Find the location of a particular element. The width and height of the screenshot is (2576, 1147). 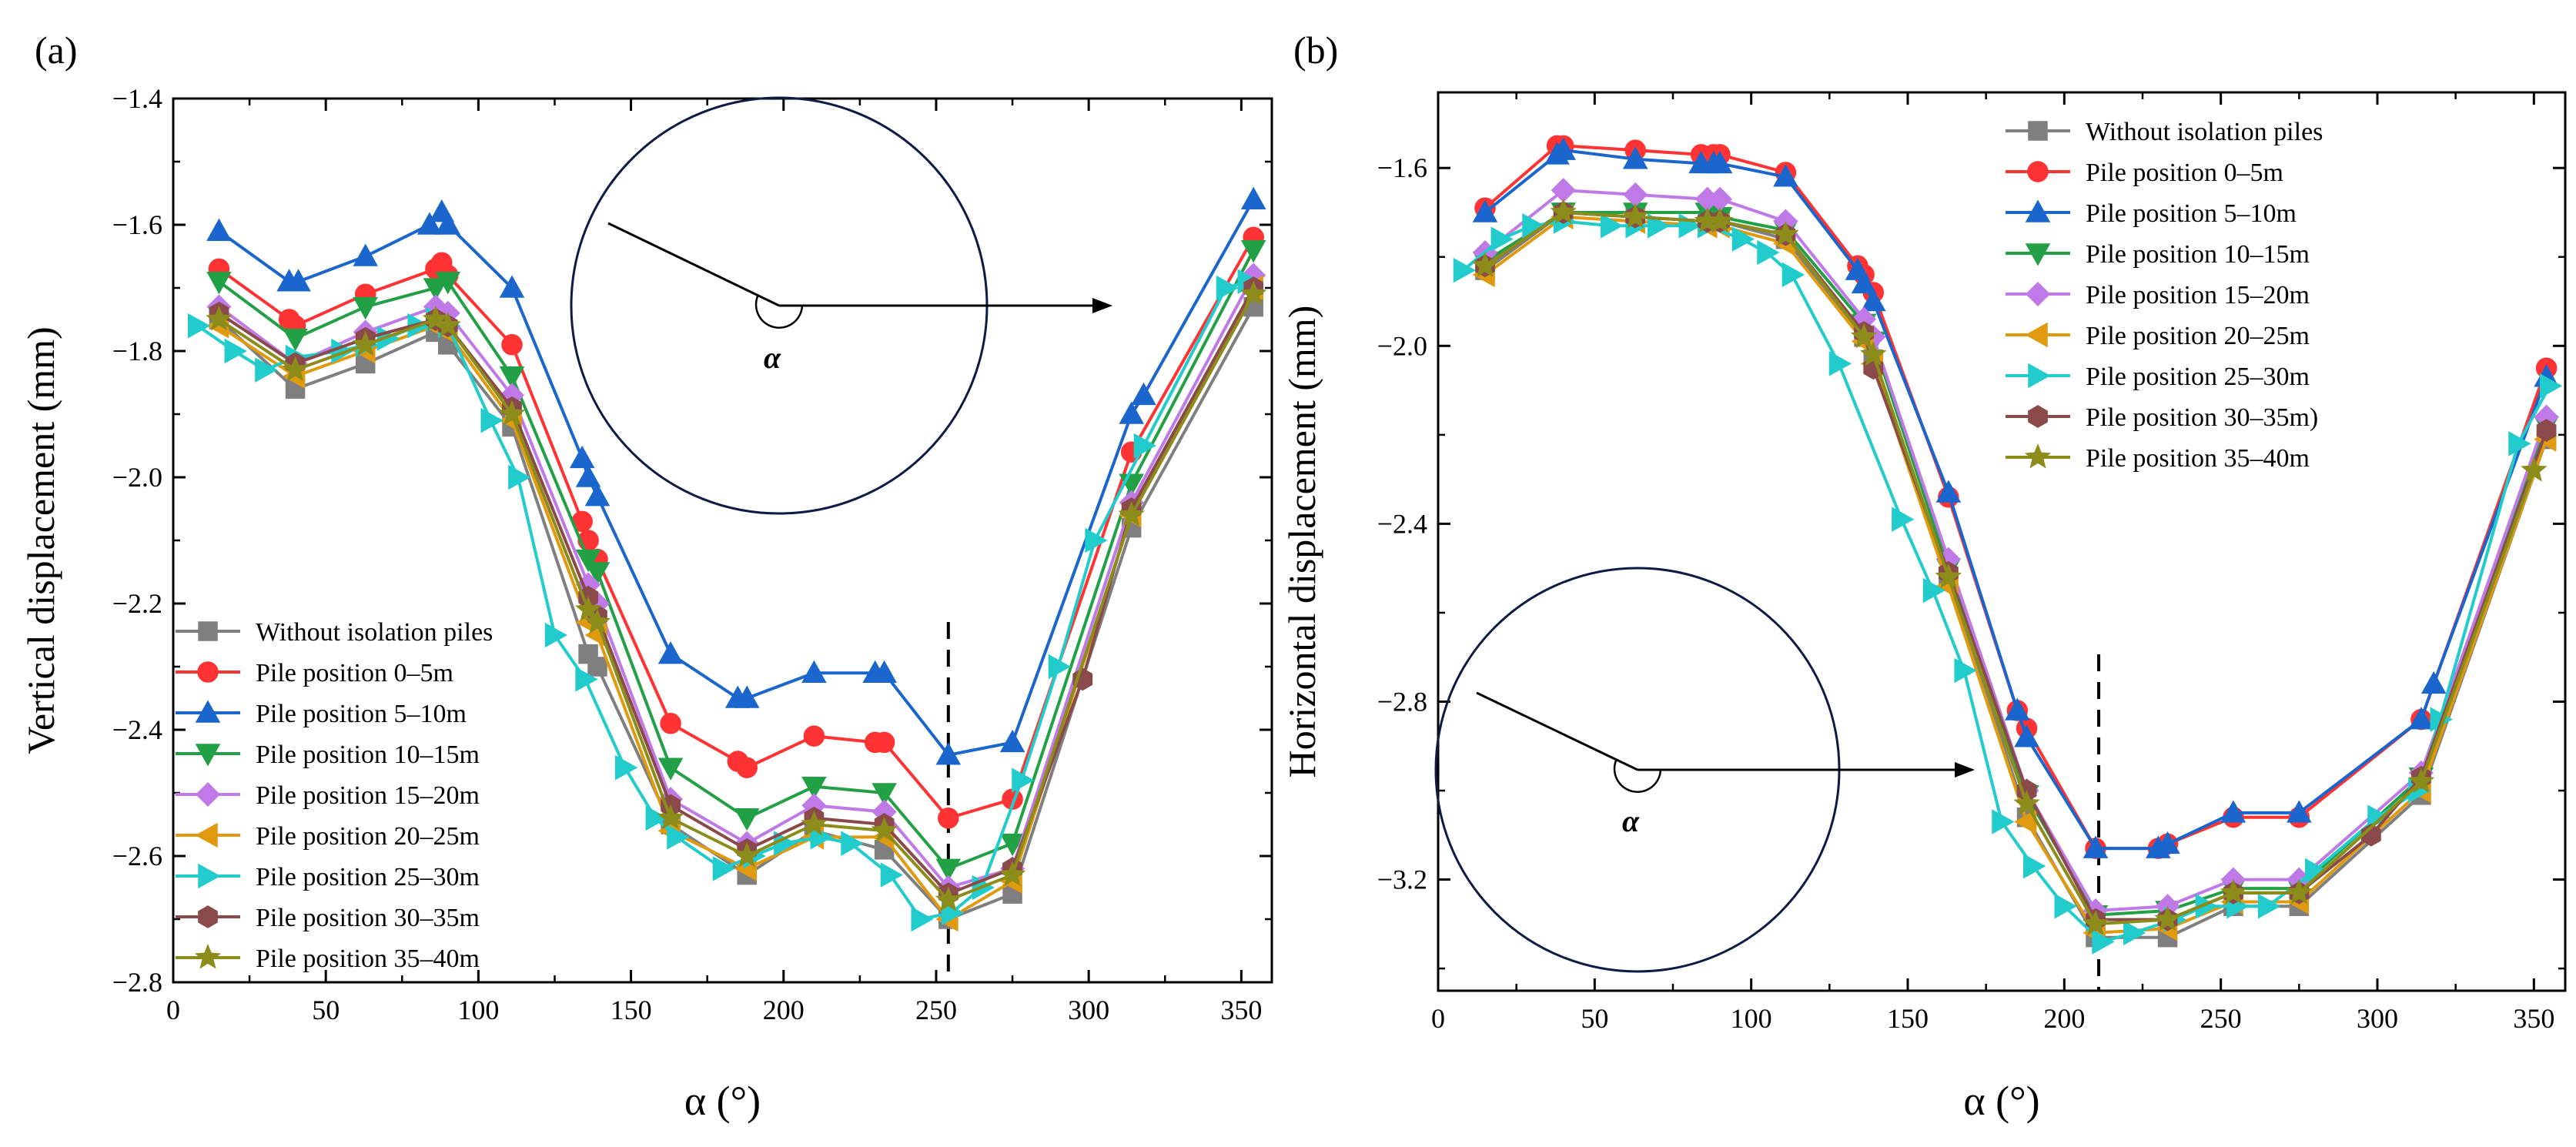

x-tick-label: 0 is located at coordinates (1438, 1018).